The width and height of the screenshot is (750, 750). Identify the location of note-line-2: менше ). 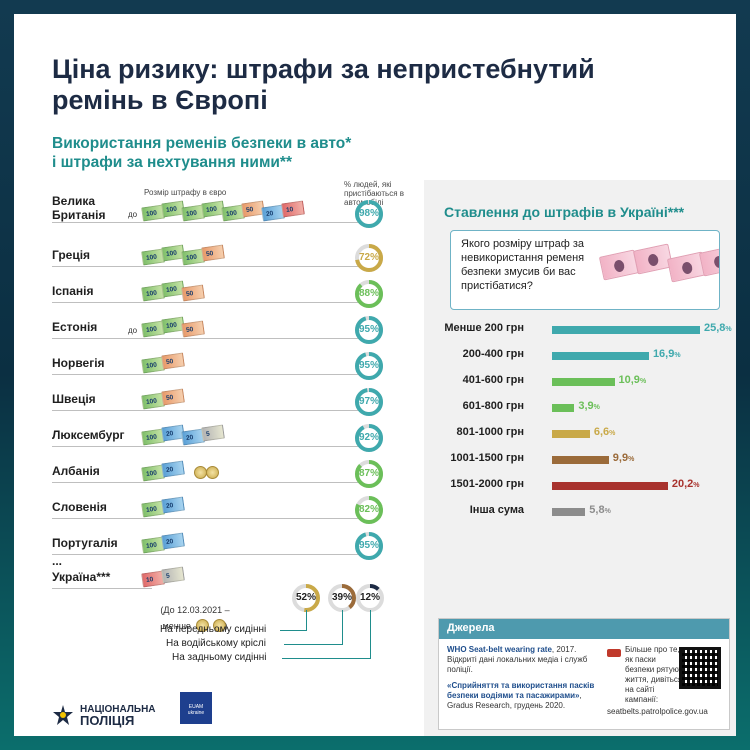
(195, 624).